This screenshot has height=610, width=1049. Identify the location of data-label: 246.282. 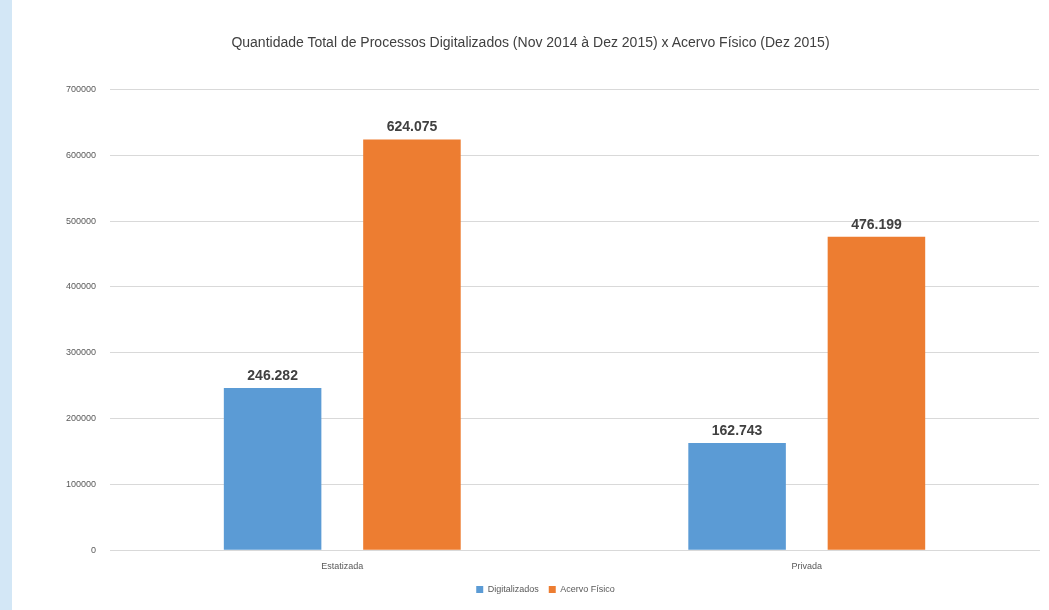
(273, 374).